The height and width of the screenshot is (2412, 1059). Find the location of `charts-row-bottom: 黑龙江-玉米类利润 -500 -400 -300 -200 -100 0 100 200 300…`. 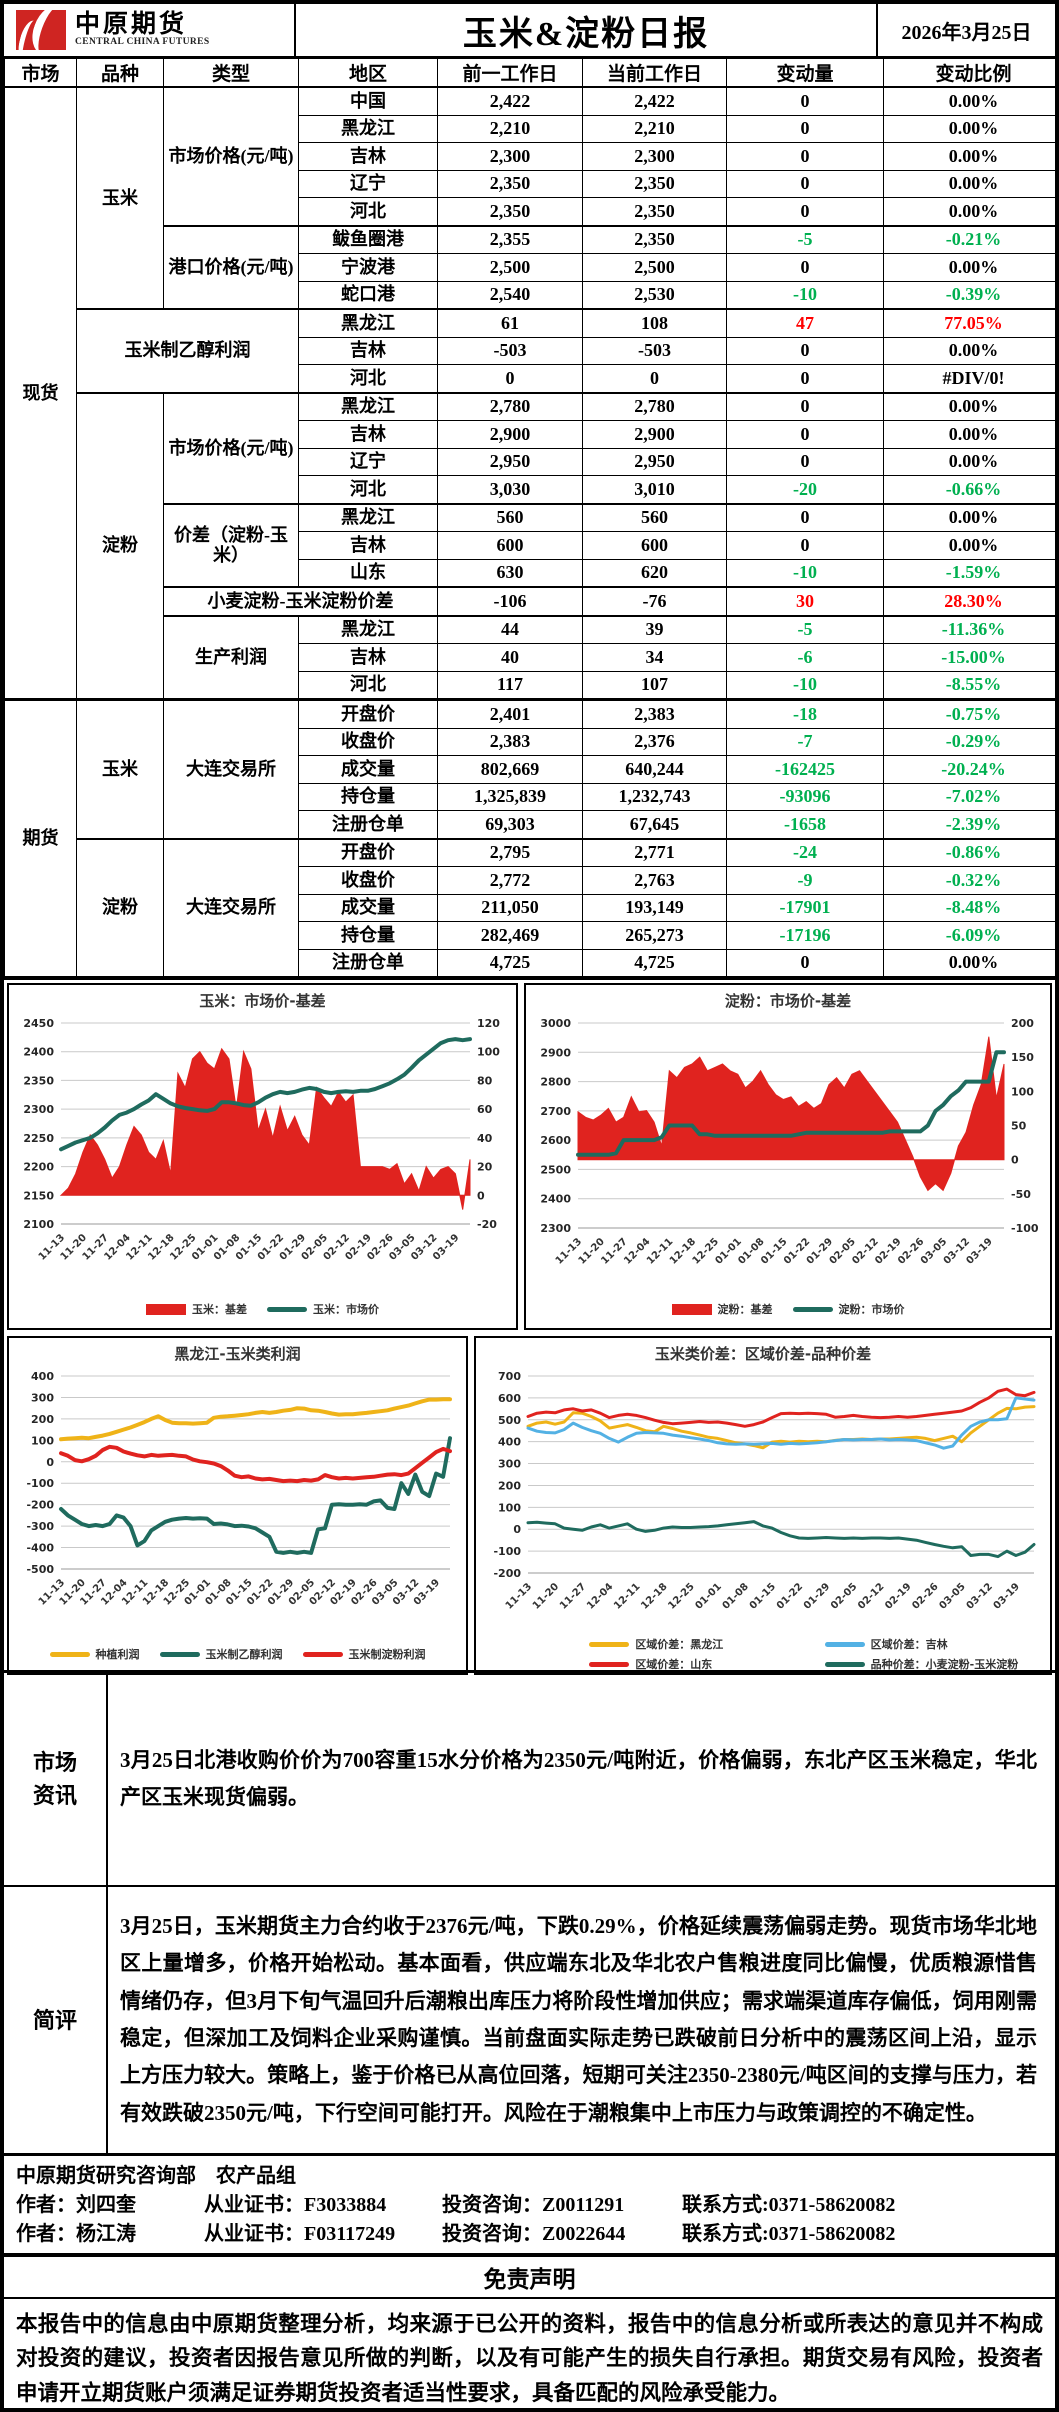

charts-row-bottom: 黑龙江-玉米类利润 -500 -400 -300 -200 -100 0 100 200 300… is located at coordinates (529, 1505).